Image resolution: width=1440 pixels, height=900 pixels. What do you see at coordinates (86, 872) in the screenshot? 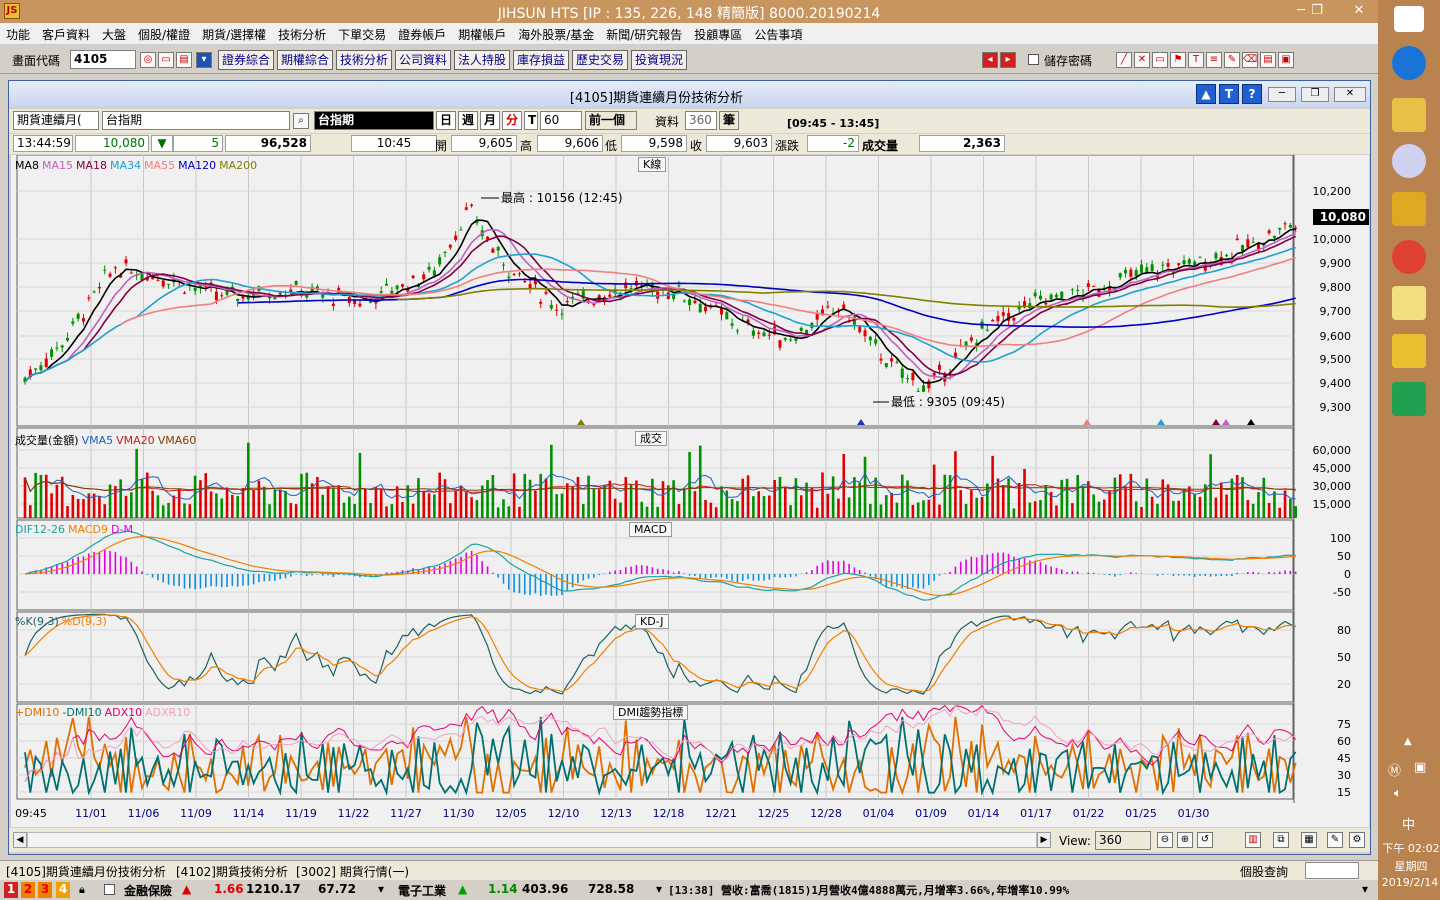
I see `tab-4105: [4105]期貨連續月份技術分析` at bounding box center [86, 872].